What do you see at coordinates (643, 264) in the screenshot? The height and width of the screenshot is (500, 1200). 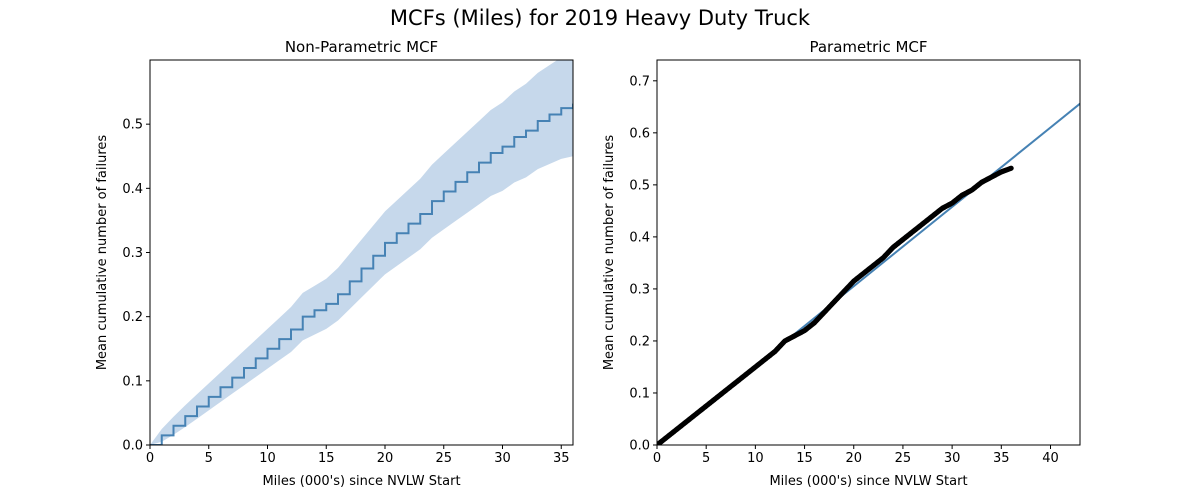 I see `y-axis: 0.0 0.1 0.2 0.3 0.4 0.5 0.6 0.7` at bounding box center [643, 264].